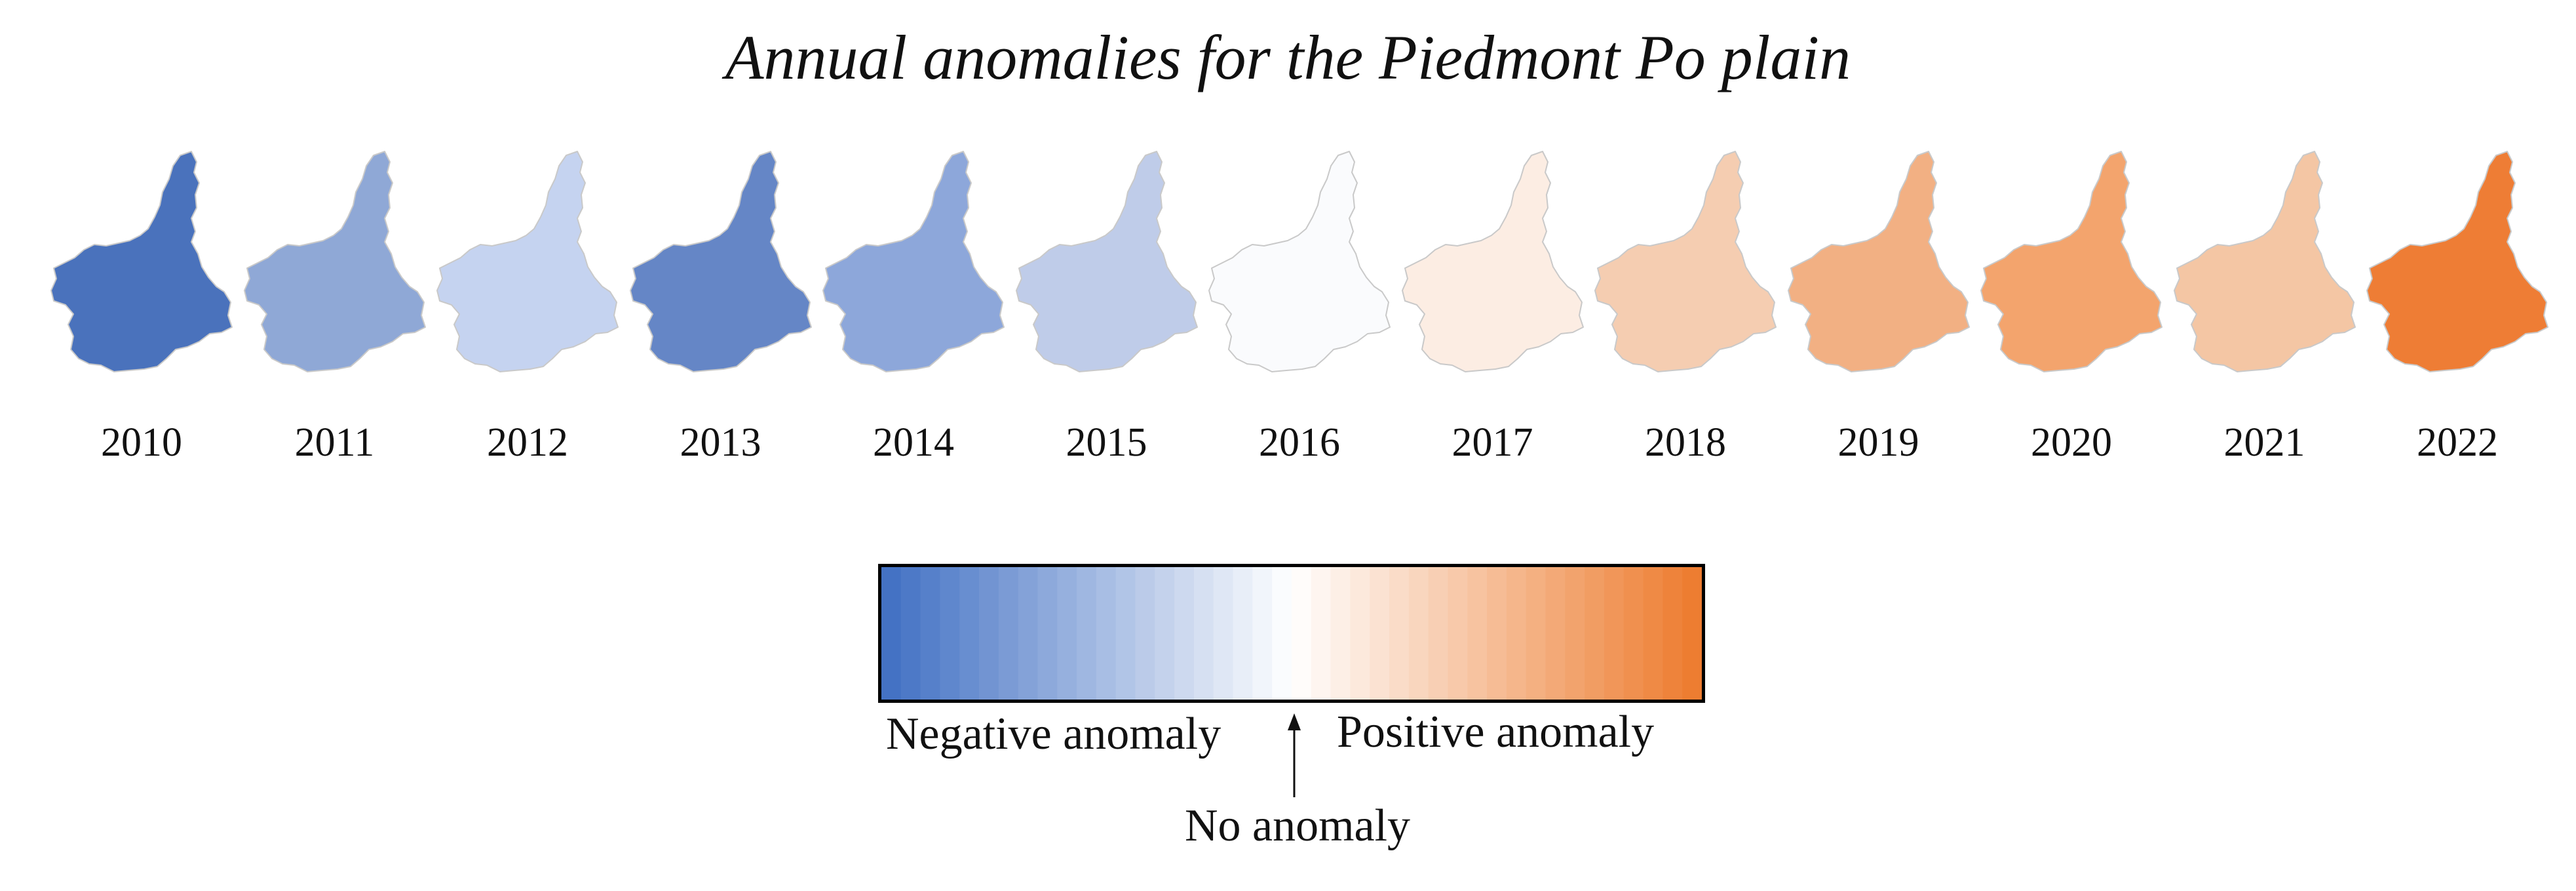 The image size is (2576, 891). I want to click on region-fill-2010, so click(141, 262).